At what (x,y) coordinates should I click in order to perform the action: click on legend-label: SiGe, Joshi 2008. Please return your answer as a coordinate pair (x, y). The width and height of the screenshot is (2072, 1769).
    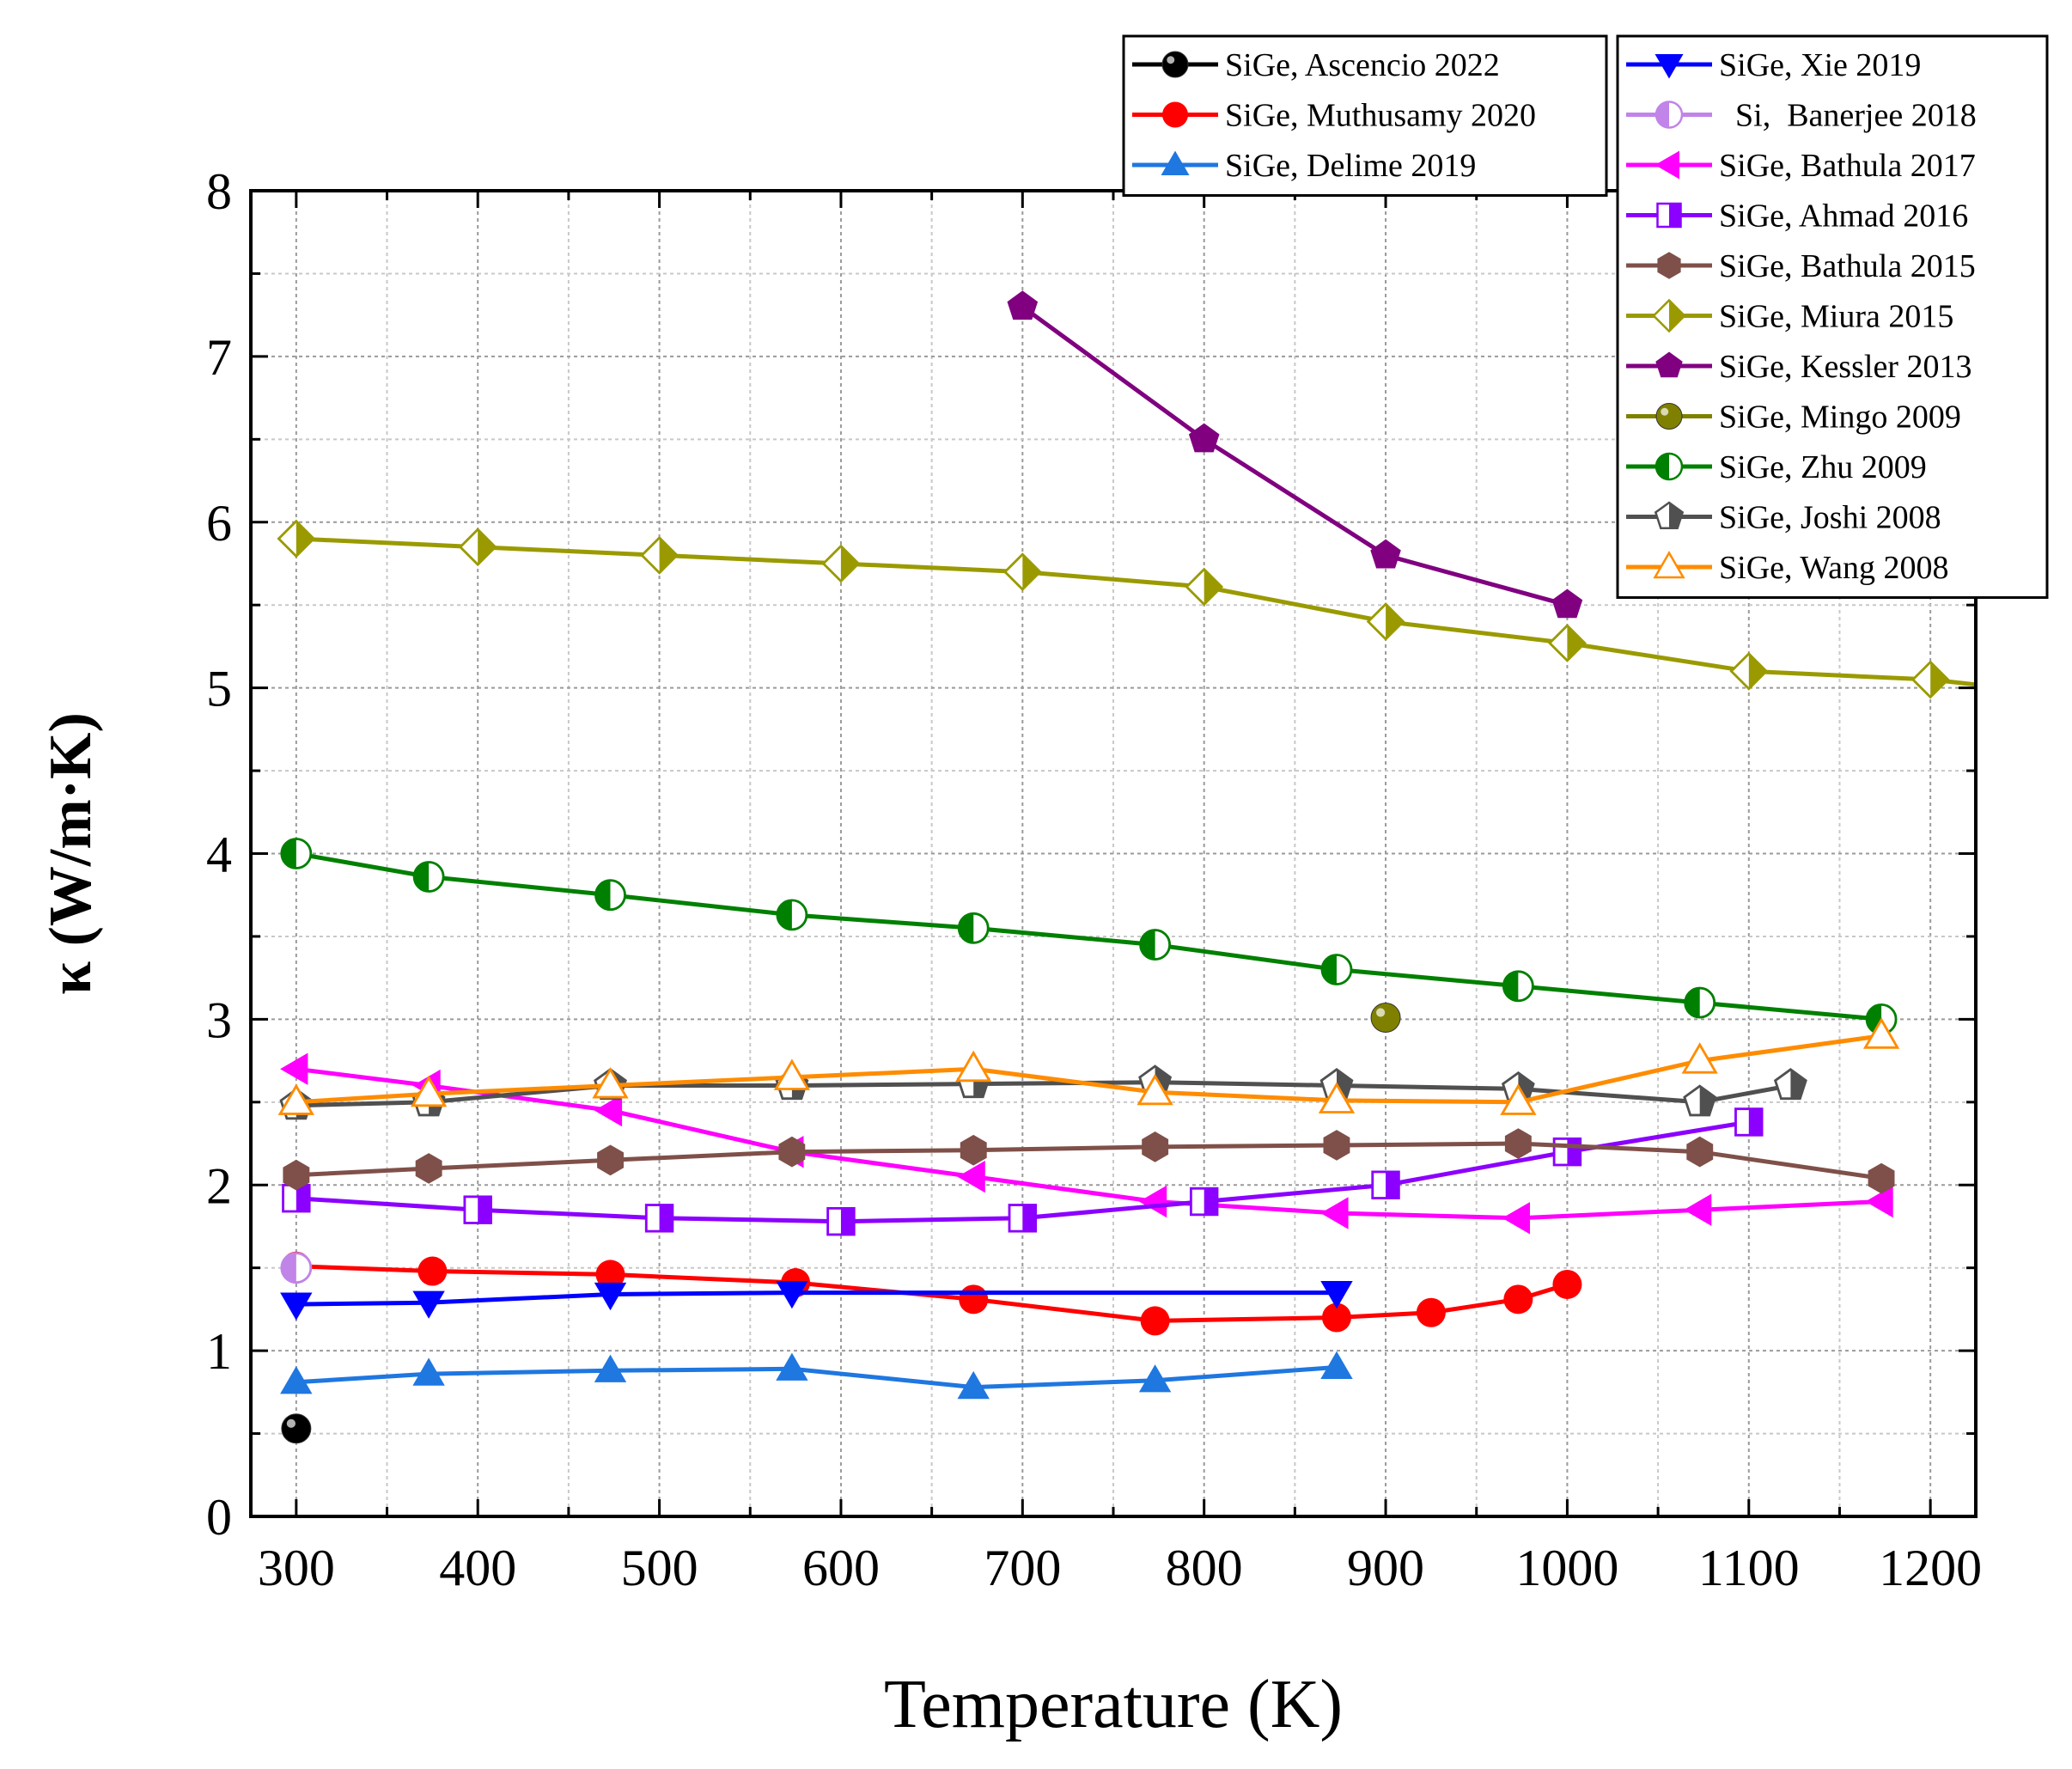
    Looking at the image, I should click on (1830, 518).